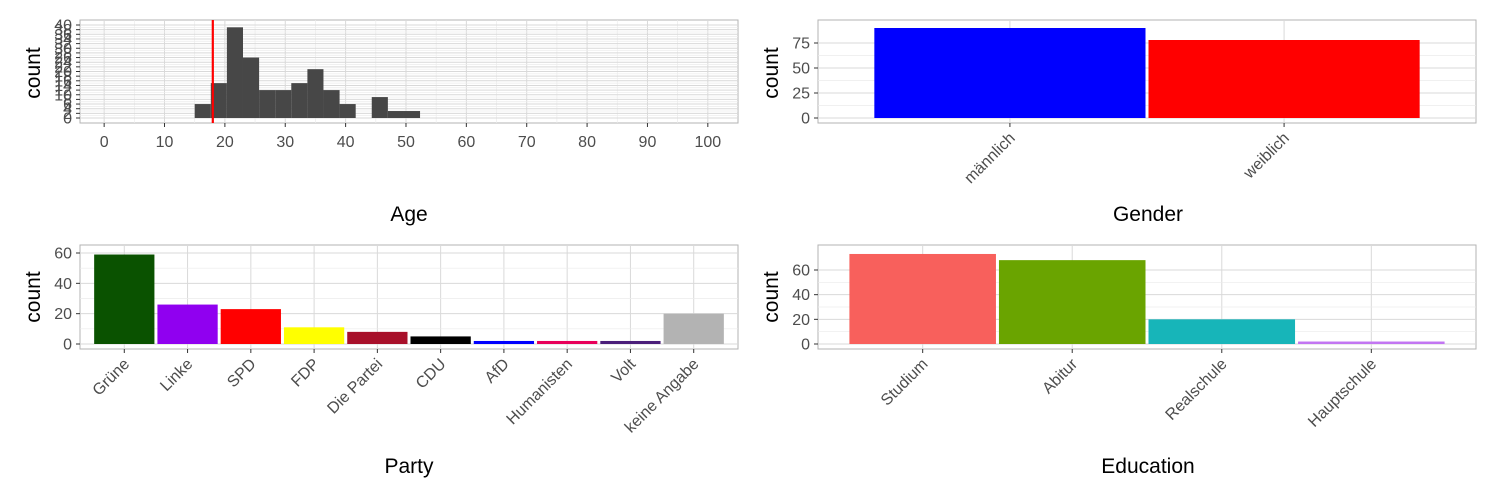  I want to click on age-x-tick-label: 90, so click(648, 142).